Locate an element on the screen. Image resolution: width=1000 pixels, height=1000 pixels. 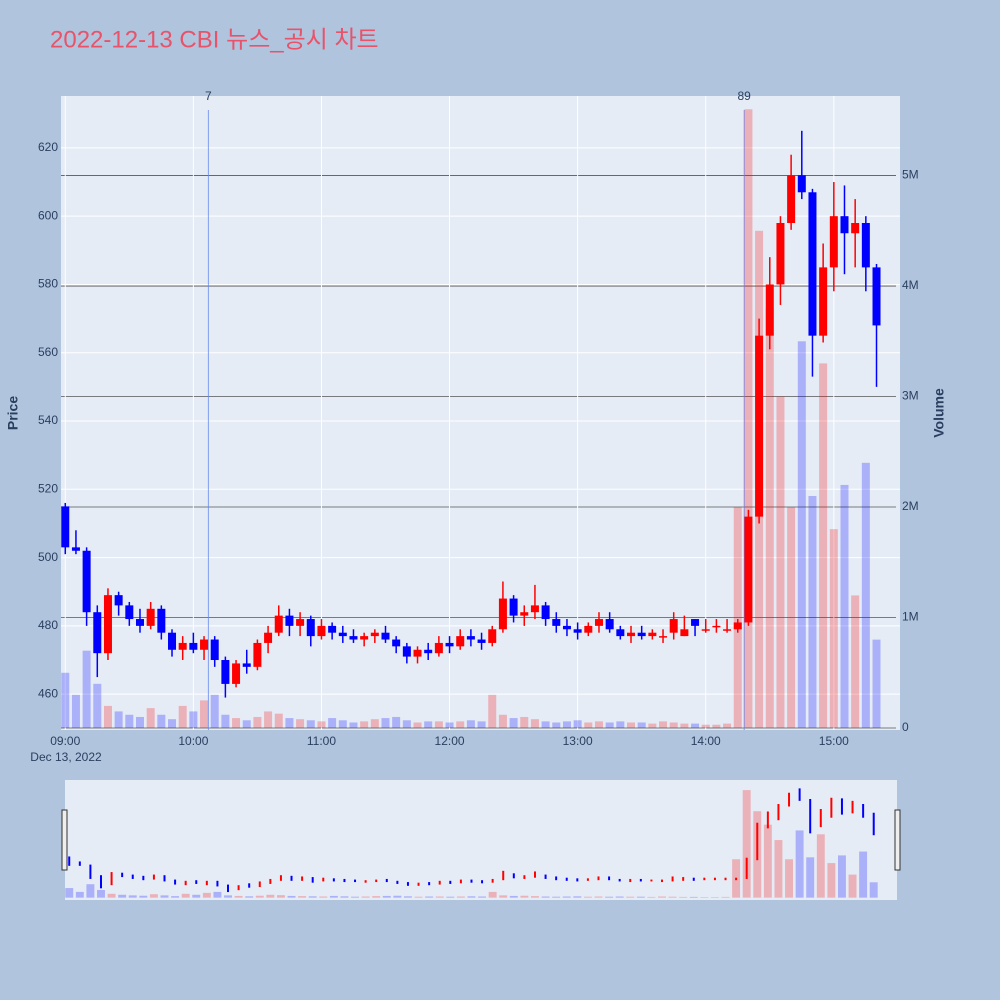
range-slider is located at coordinates (481, 840).